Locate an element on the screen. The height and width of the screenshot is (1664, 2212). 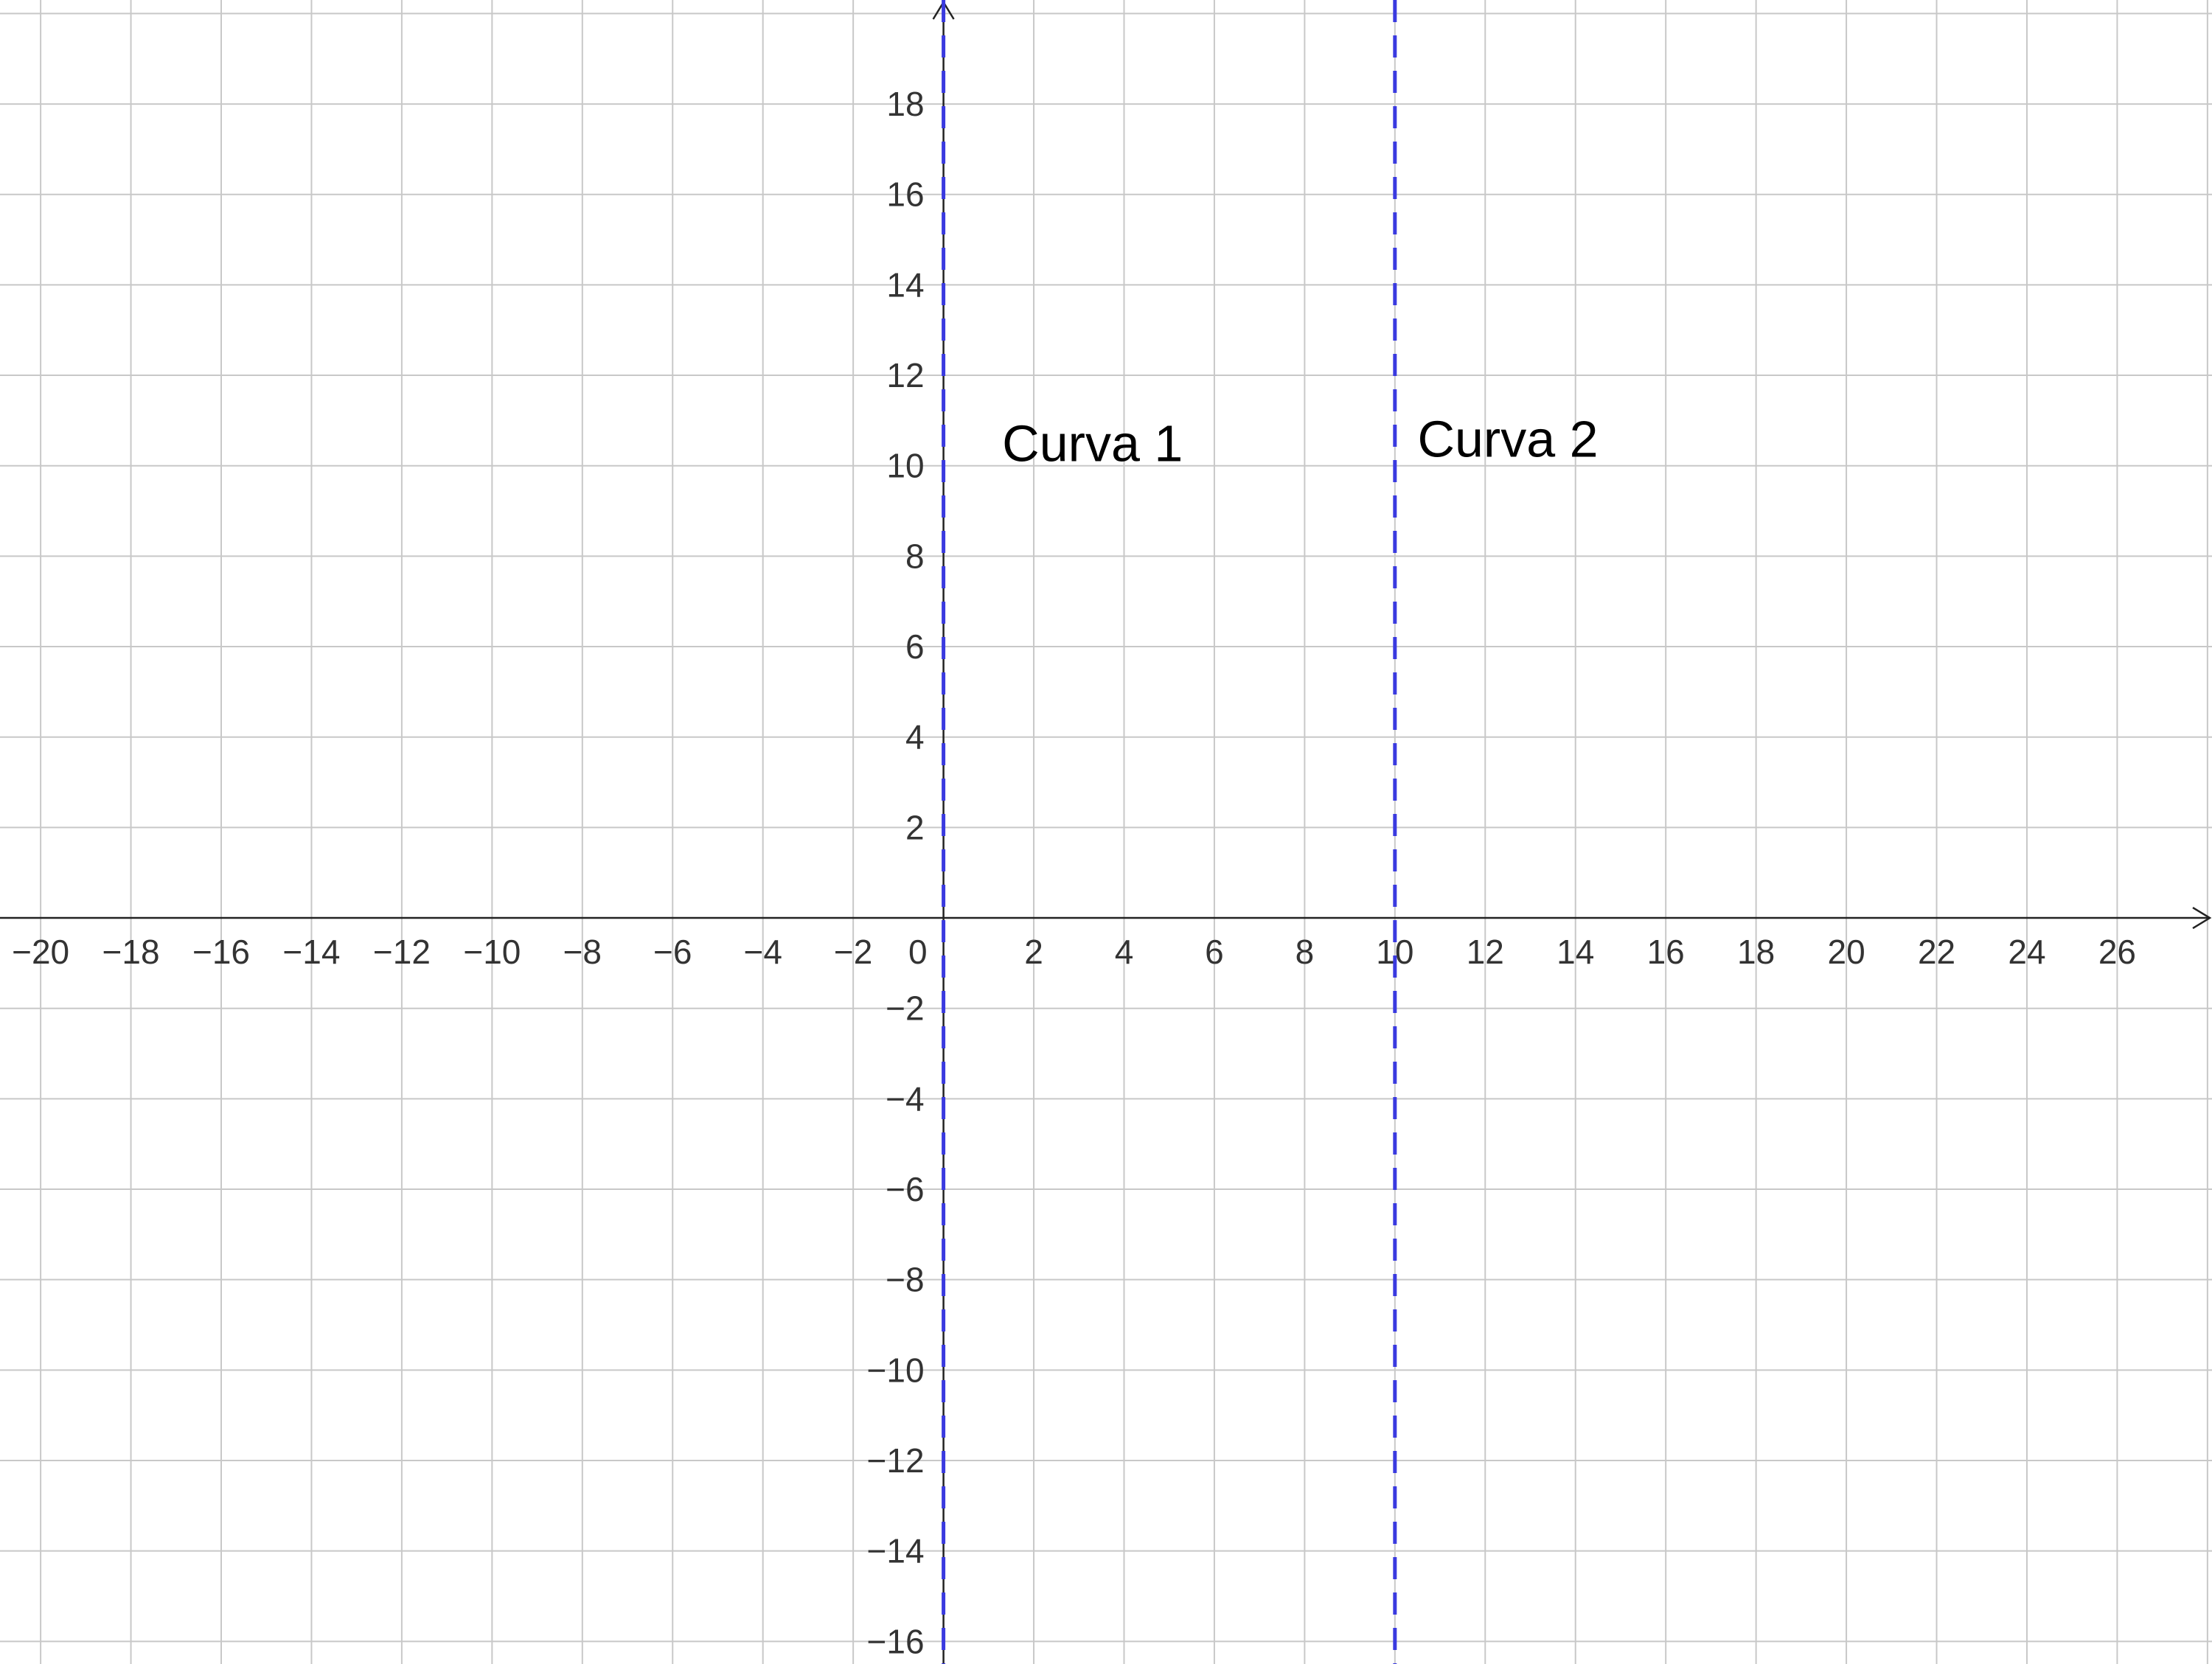
curve-labels: Curva 1 Curva 2 is located at coordinates (1300, 441).